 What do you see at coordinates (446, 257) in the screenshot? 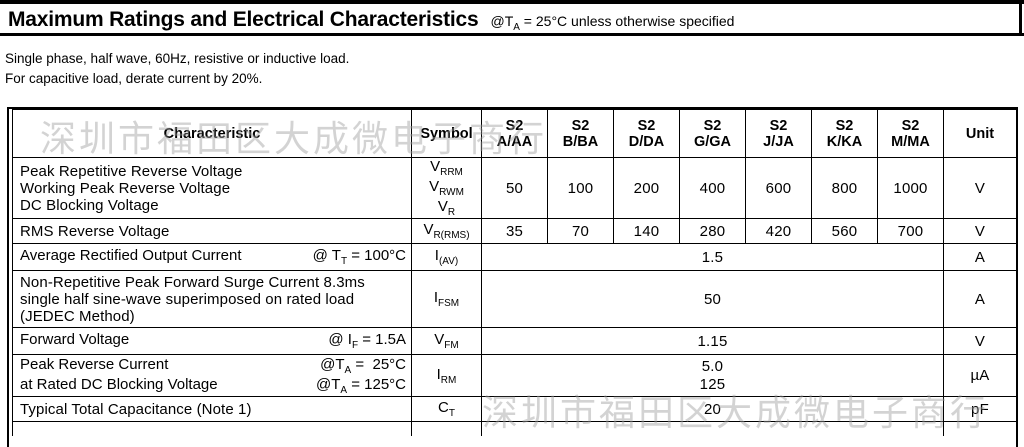
I see `symbol: I(AV)` at bounding box center [446, 257].